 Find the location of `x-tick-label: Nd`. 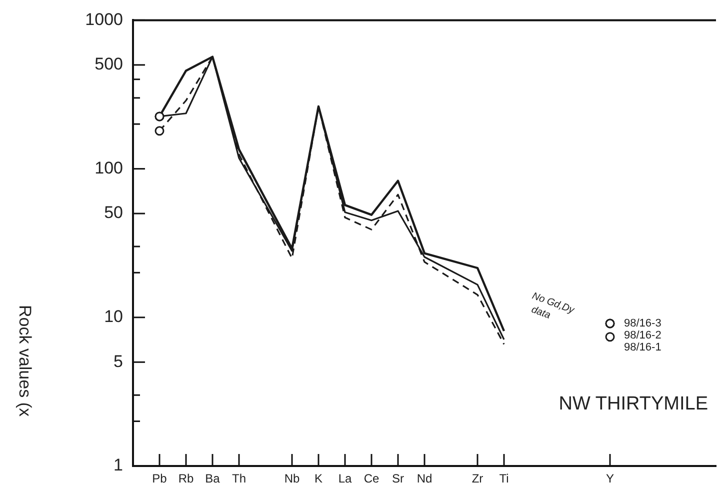

x-tick-label: Nd is located at coordinates (424, 479).